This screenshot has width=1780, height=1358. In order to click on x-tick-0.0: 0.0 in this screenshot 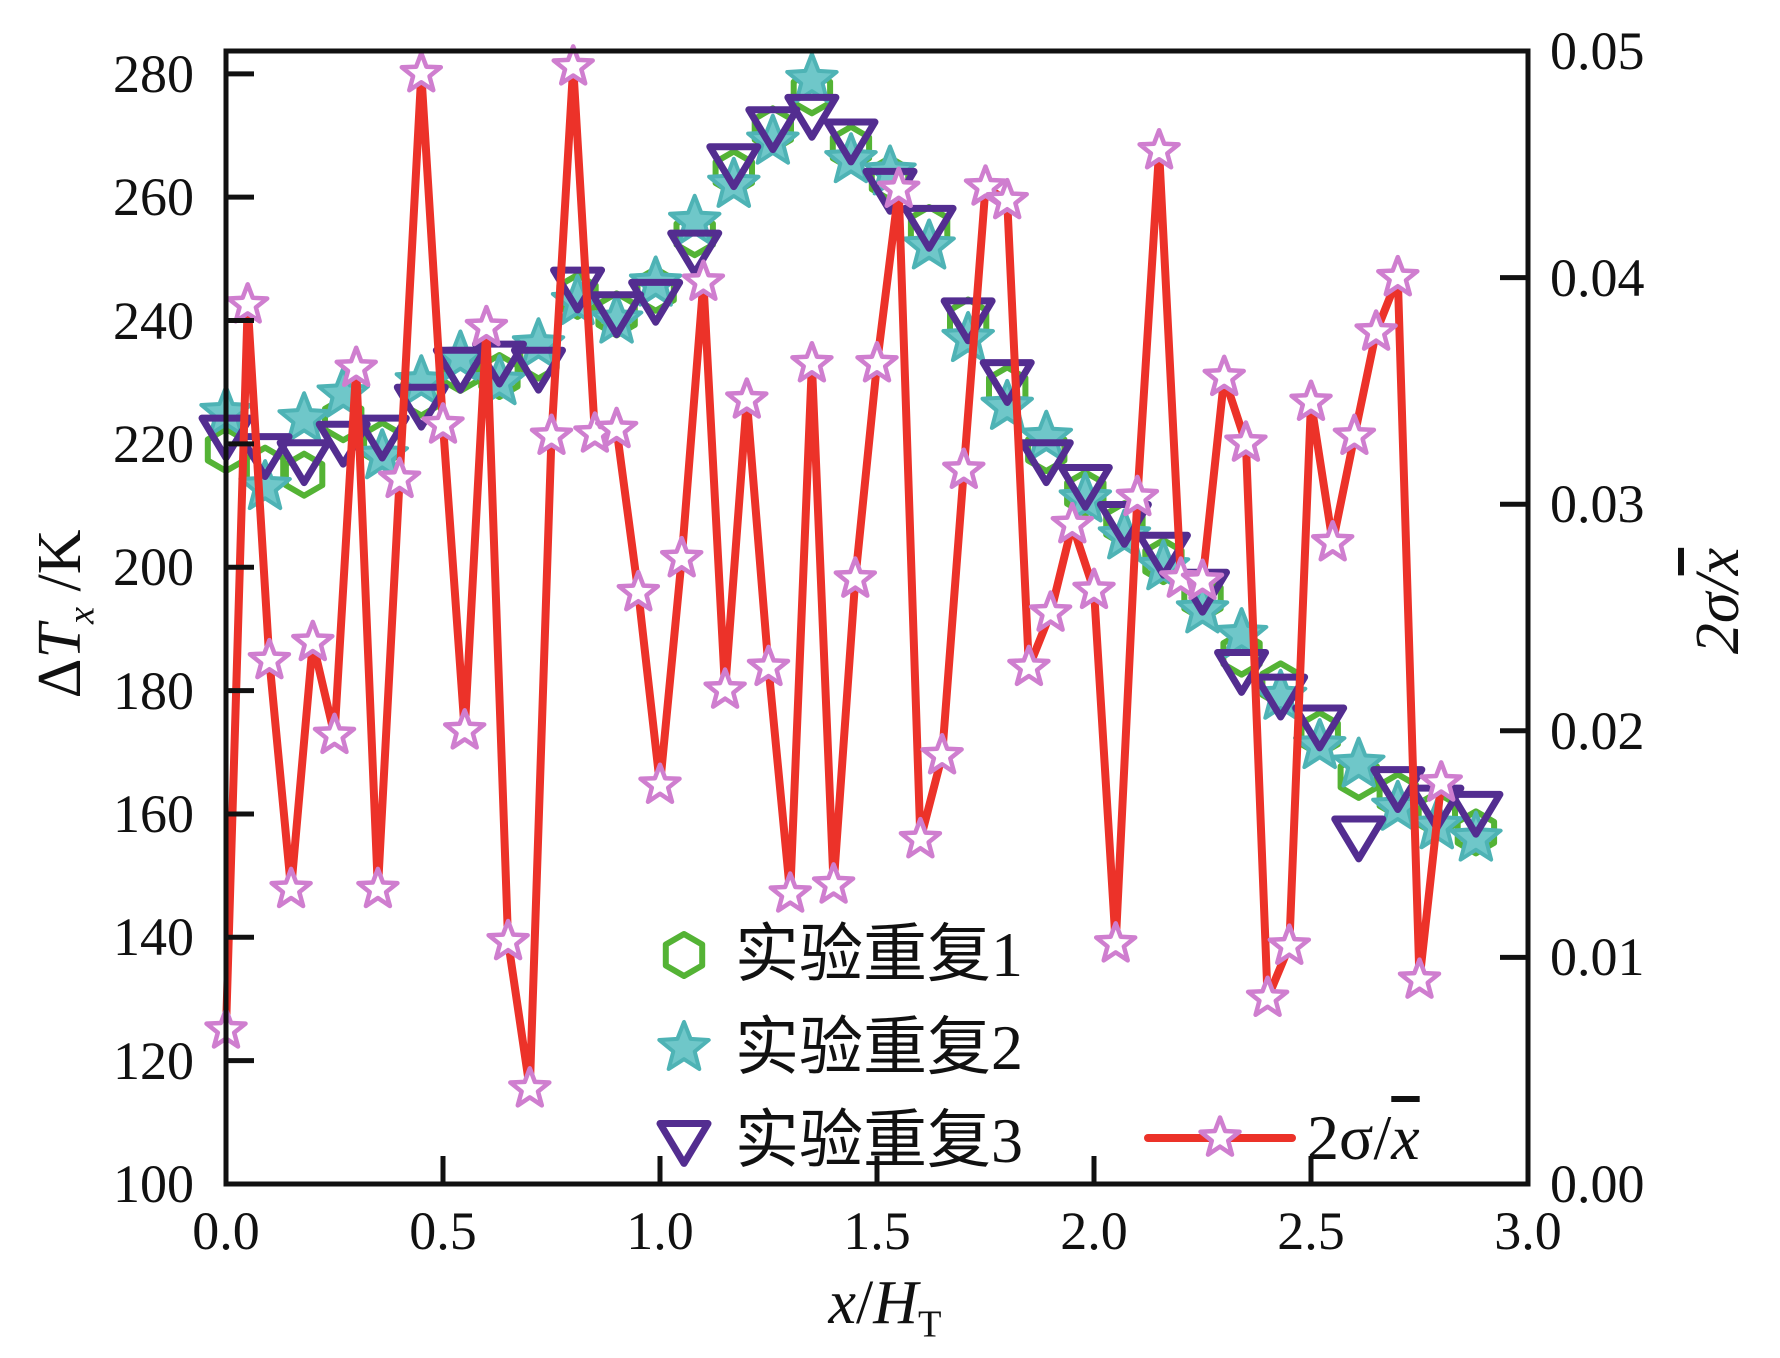, I will do `click(226, 1231)`.